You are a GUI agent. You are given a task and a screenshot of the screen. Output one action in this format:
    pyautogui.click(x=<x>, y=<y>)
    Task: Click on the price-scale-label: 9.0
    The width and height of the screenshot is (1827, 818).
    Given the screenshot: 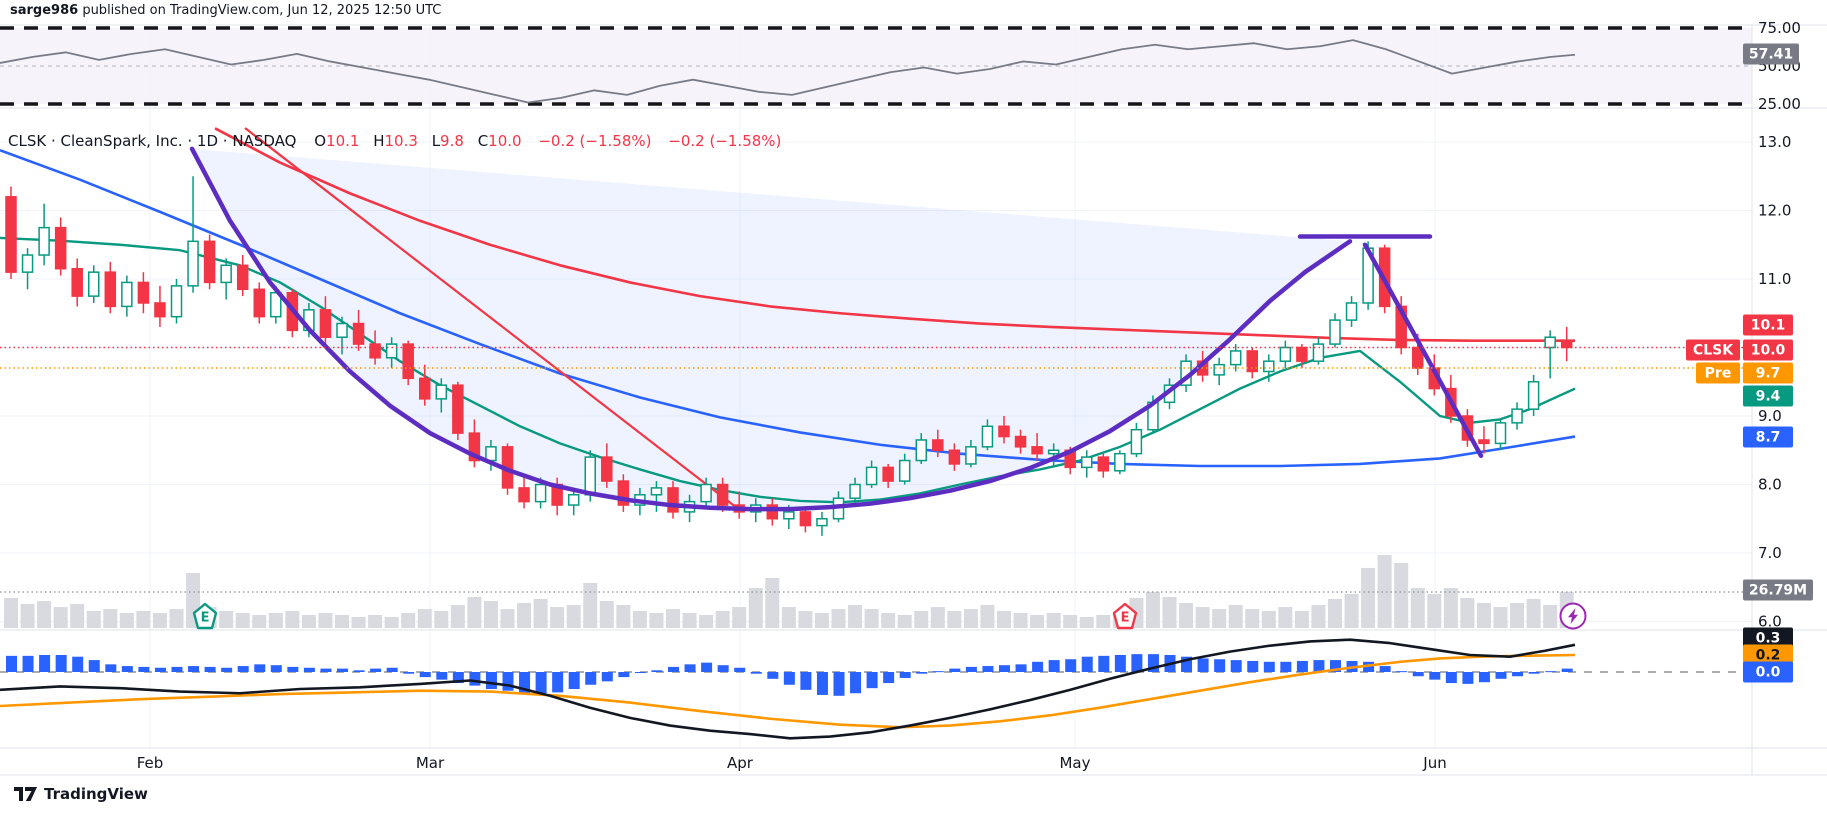 What is the action you would take?
    pyautogui.click(x=1770, y=416)
    